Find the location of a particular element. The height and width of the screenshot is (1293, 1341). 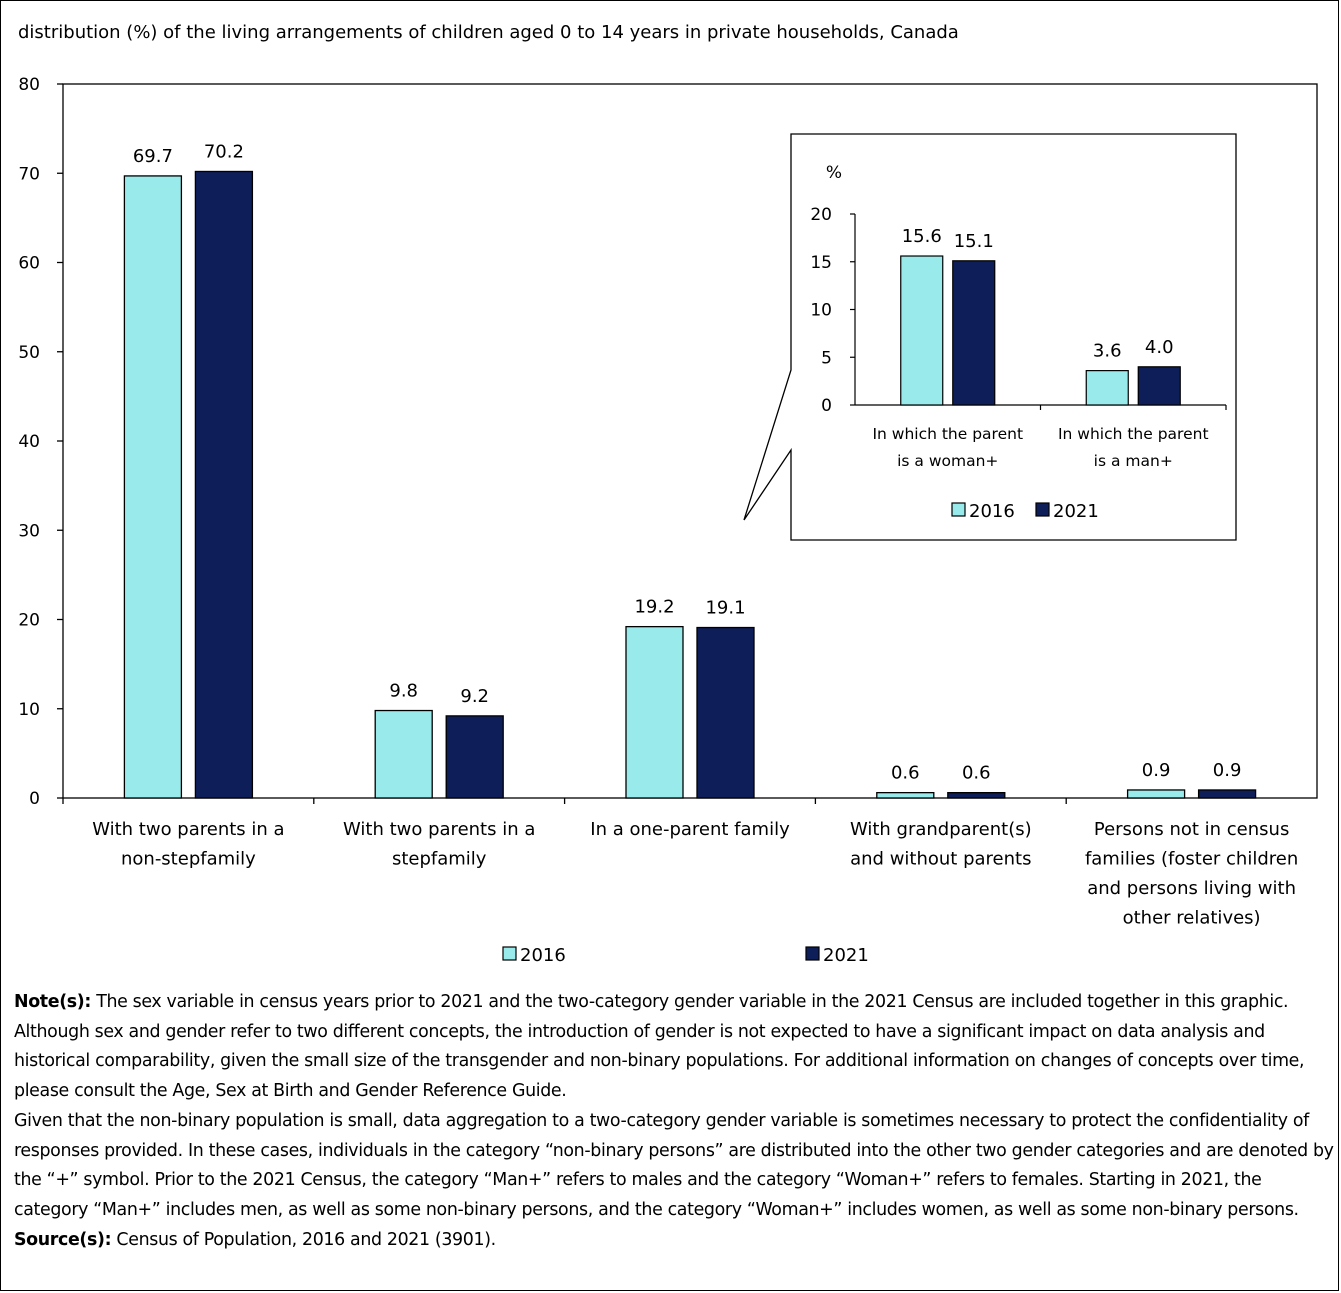

data-label-2021: 70.2 is located at coordinates (224, 151).